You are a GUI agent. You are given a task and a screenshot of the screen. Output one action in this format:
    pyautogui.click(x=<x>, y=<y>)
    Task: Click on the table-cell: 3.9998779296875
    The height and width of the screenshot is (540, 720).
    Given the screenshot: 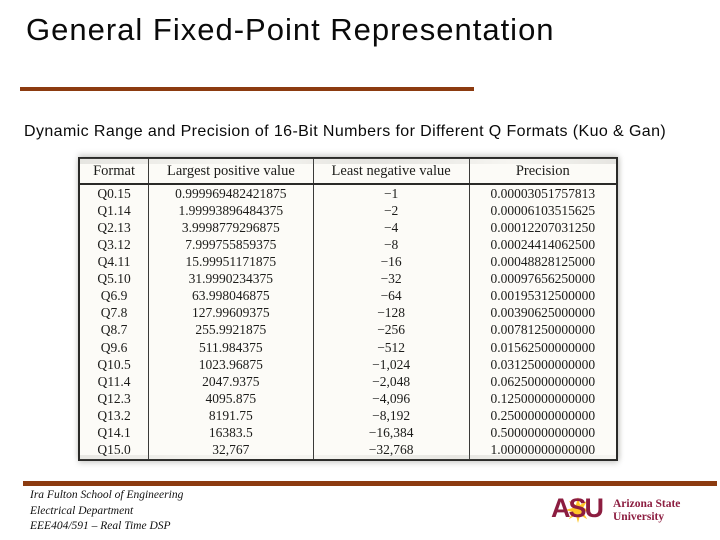 What is the action you would take?
    pyautogui.click(x=231, y=228)
    